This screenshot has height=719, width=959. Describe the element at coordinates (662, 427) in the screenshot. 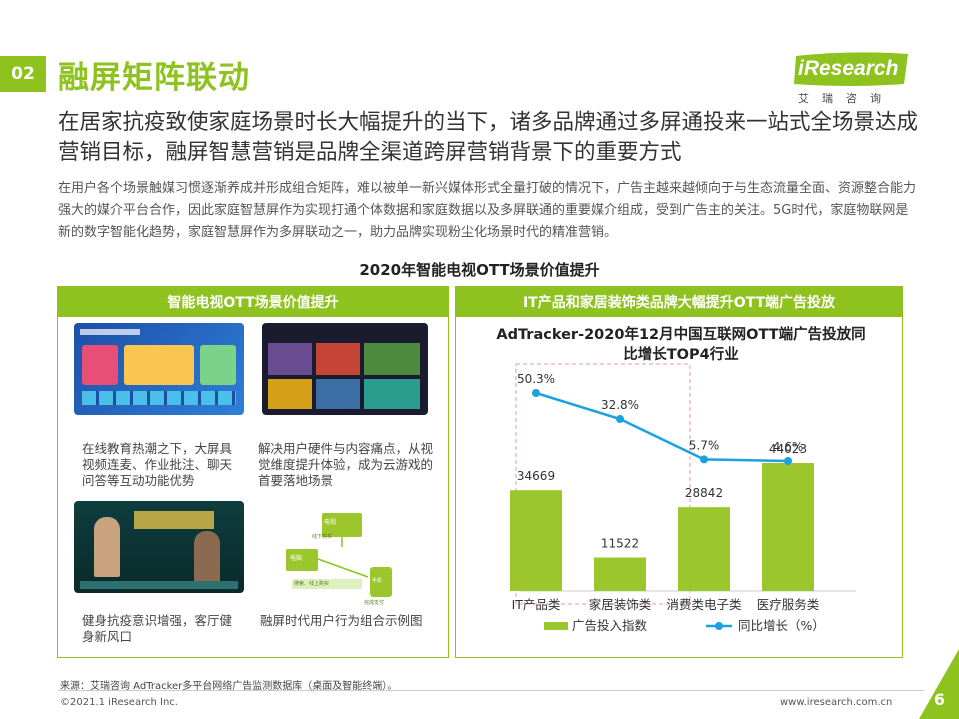

I see `growth-line` at that location.